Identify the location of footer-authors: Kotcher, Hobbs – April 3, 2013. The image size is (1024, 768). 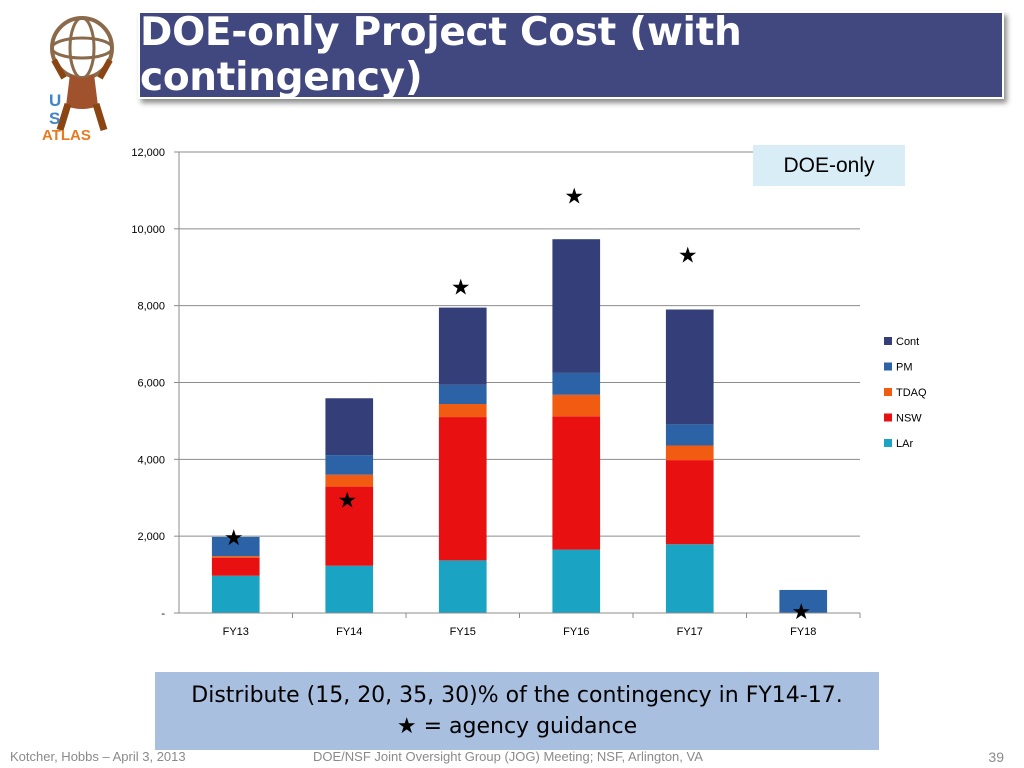
(98, 756).